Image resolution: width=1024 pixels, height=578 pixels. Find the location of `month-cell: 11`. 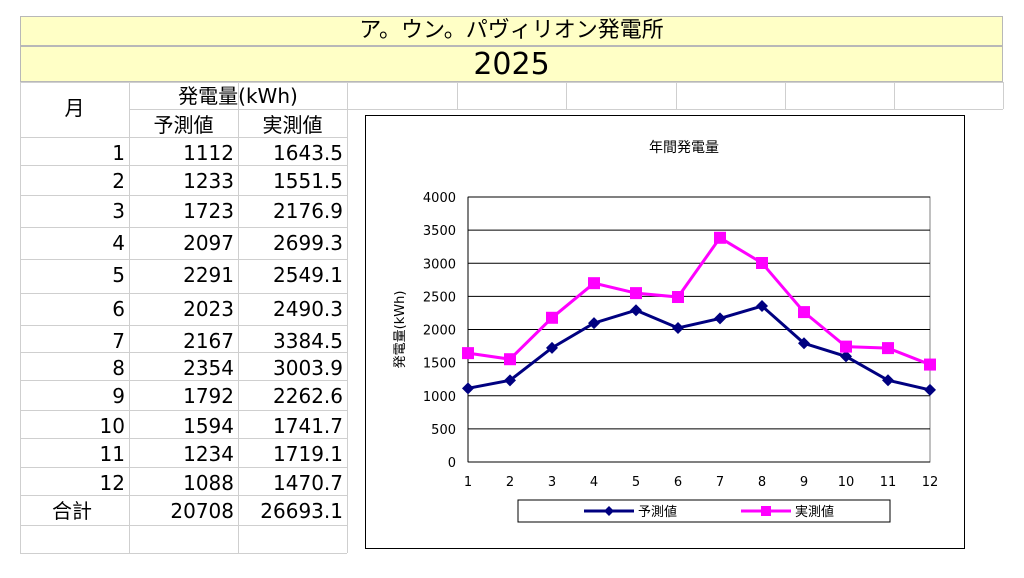

month-cell: 11 is located at coordinates (112, 454).